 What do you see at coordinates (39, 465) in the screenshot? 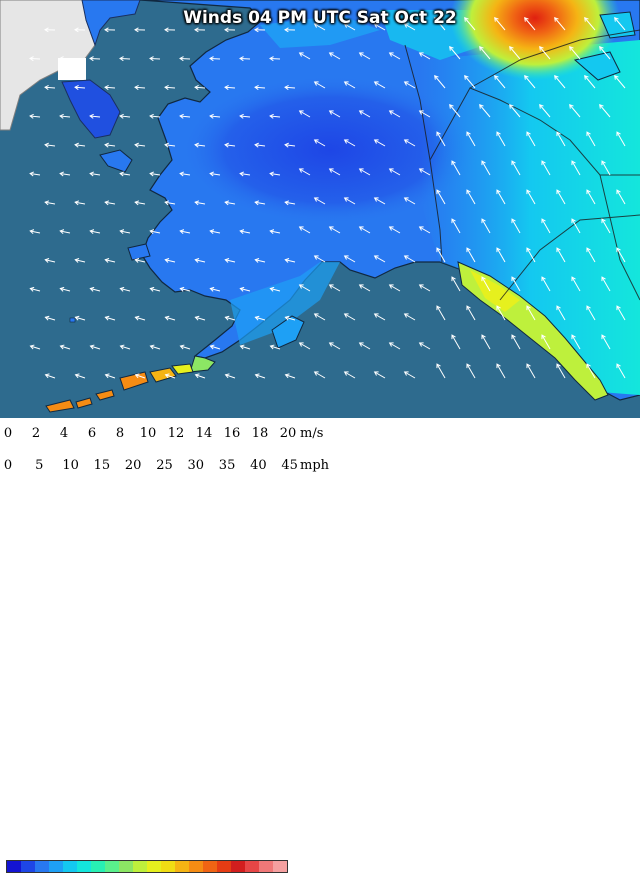
I see `tick-label: 5` at bounding box center [39, 465].